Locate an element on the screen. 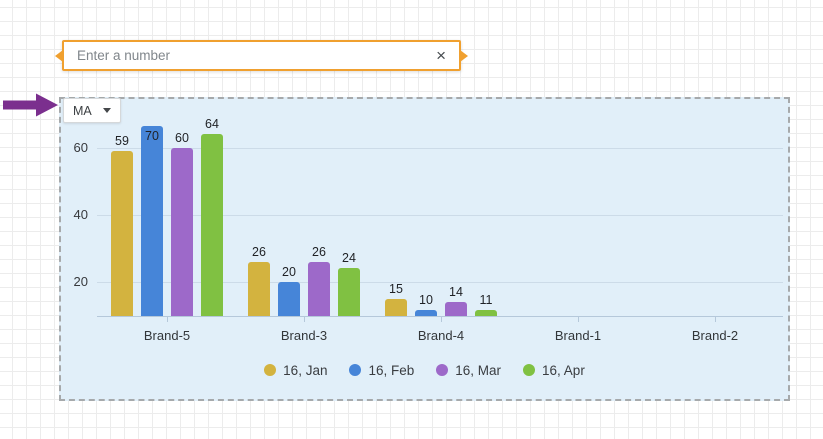 The image size is (823, 439). x-axis-label: Brand-5 is located at coordinates (167, 335).